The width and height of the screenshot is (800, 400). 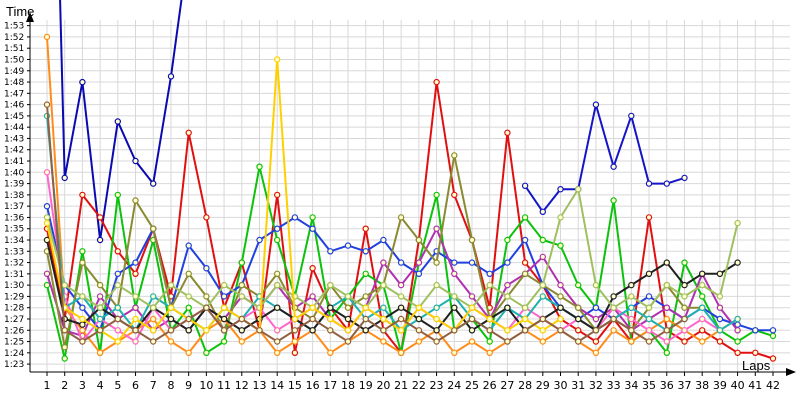 I want to click on x-tick-label: 11, so click(x=224, y=385).